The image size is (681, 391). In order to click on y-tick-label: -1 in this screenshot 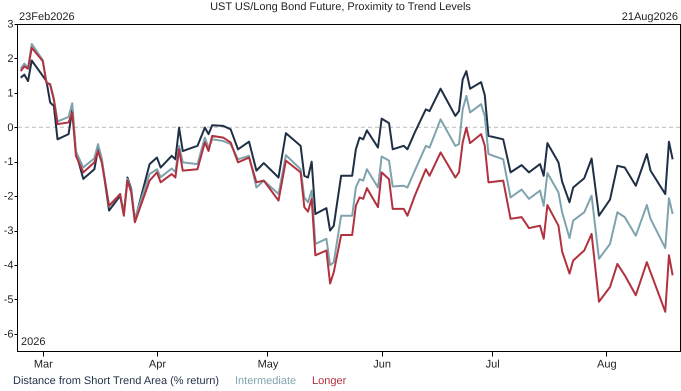, I will do `click(9, 162)`.